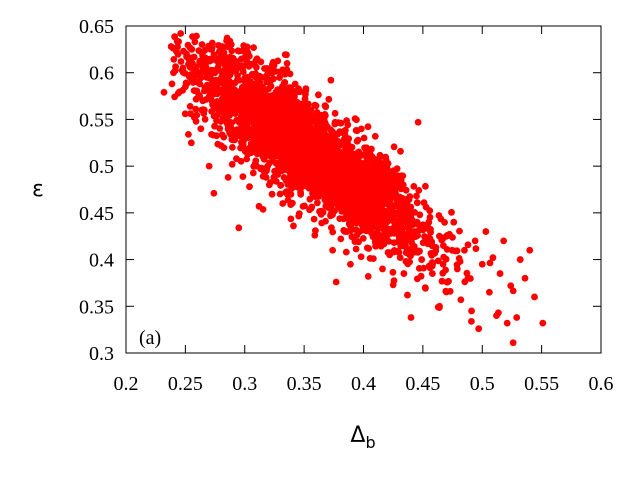 The height and width of the screenshot is (480, 640). Describe the element at coordinates (370, 442) in the screenshot. I see `x-axis-label-subscript: b` at that location.